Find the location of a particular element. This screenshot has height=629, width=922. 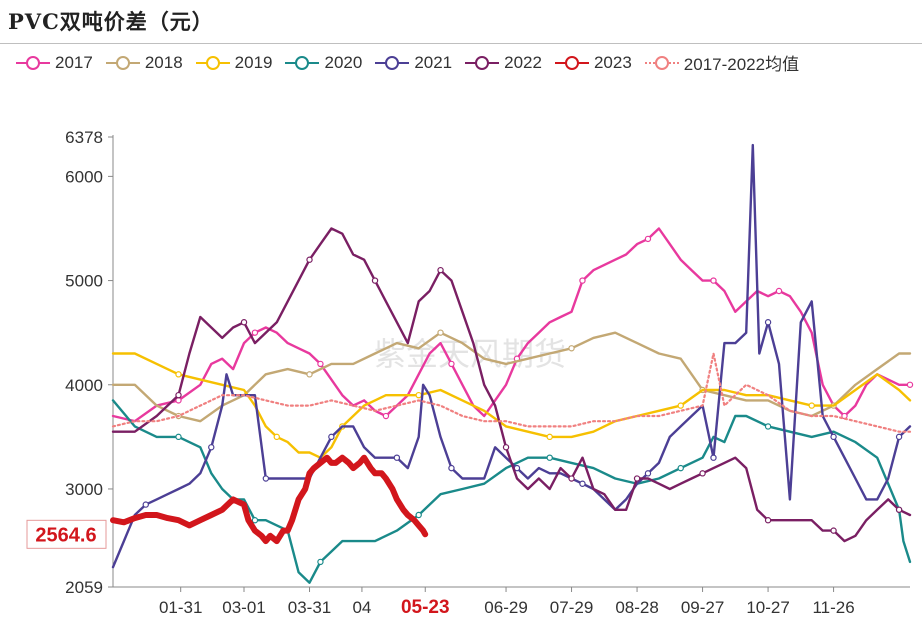

x-tick-label: 04 is located at coordinates (361, 607).